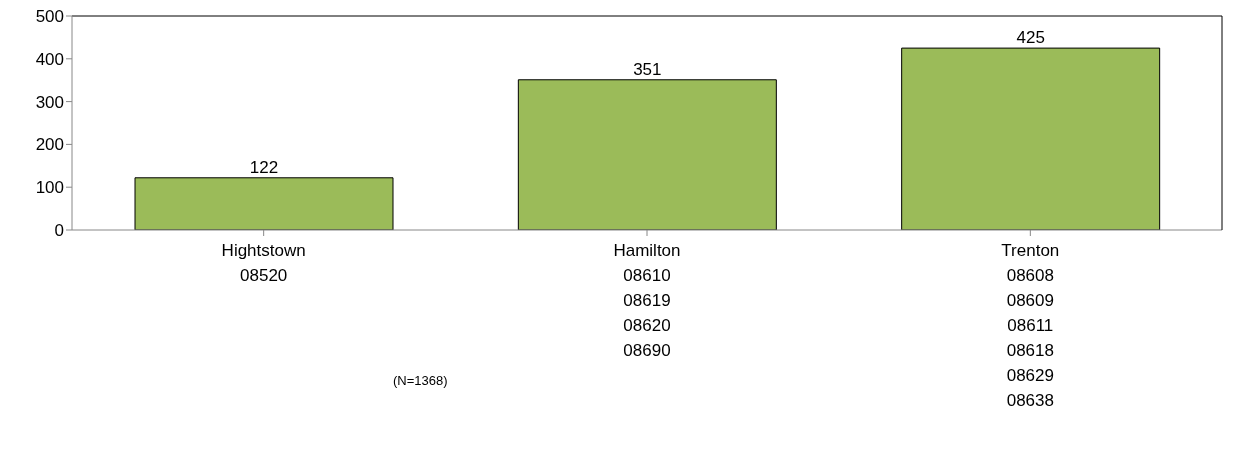  Describe the element at coordinates (264, 167) in the screenshot. I see `data-label: 122` at that location.